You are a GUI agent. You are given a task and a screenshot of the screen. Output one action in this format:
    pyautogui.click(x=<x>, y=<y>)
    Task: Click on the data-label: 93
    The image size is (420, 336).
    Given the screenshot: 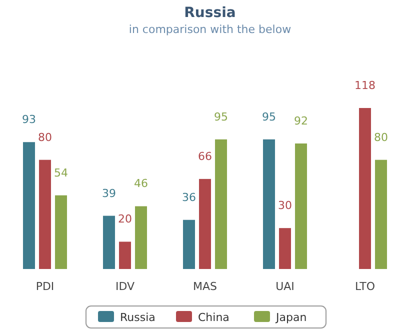 What is the action you would take?
    pyautogui.click(x=29, y=119)
    